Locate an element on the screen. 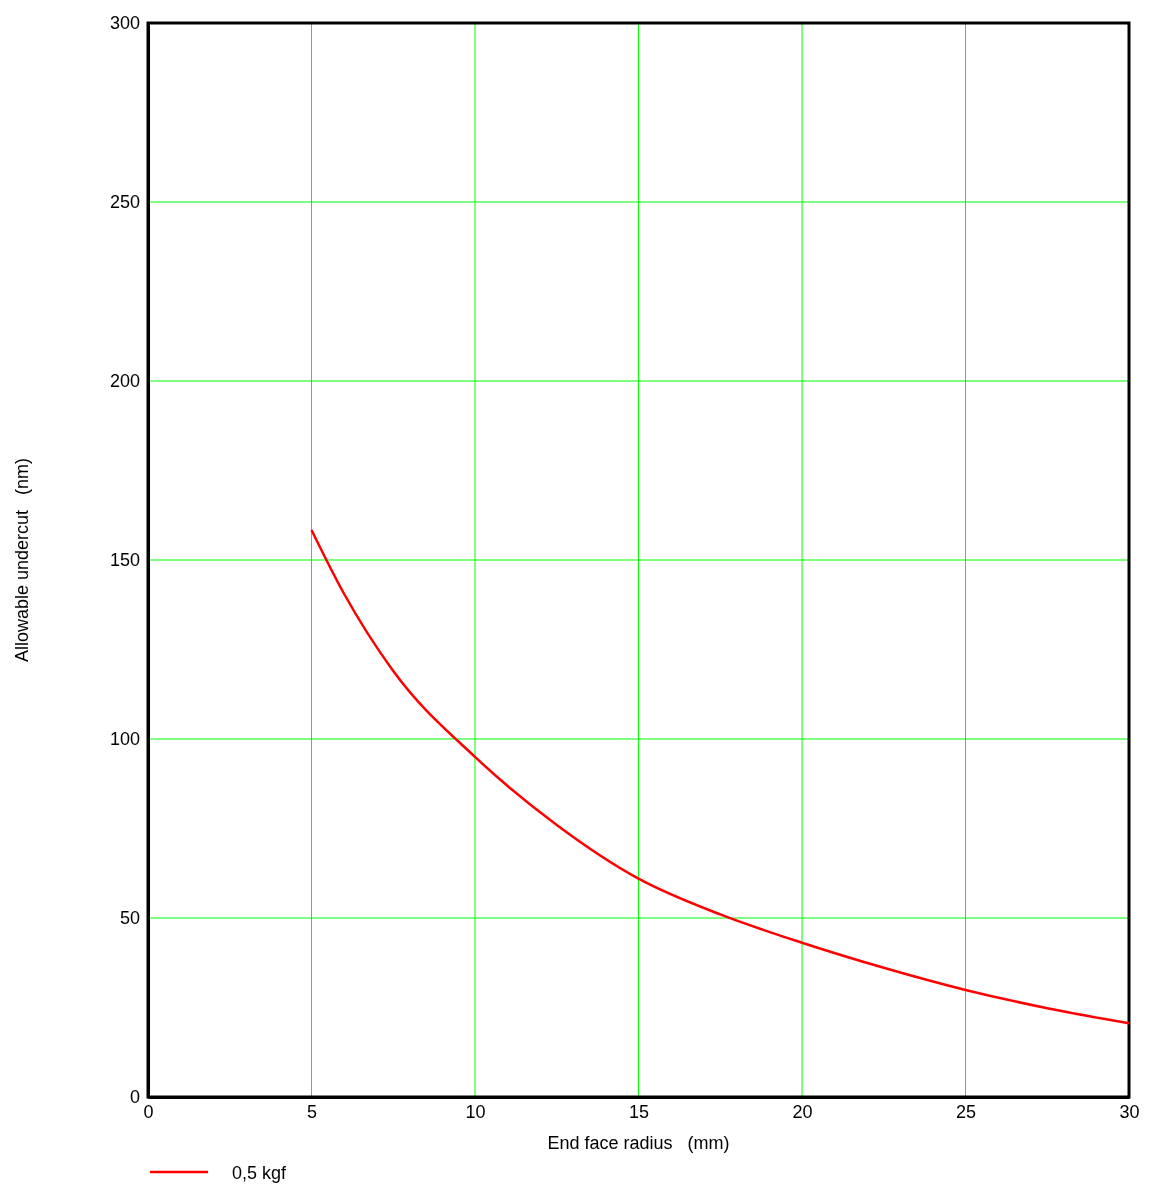  y-axis-title: Allowable undercut (nm) is located at coordinates (22, 560).